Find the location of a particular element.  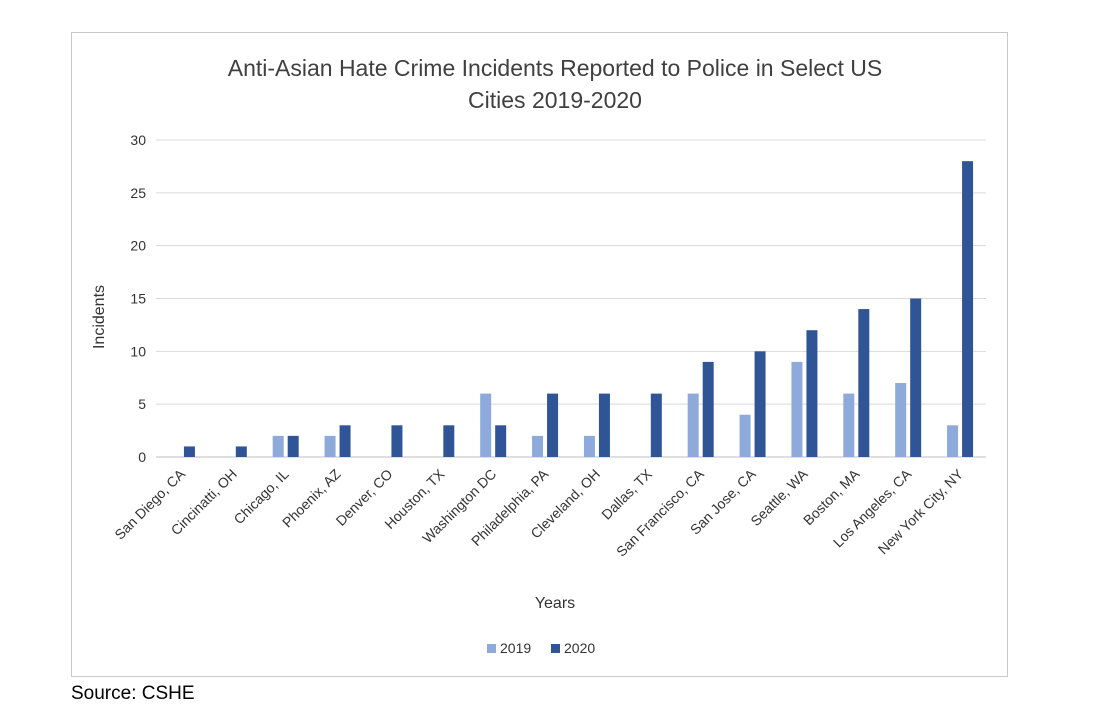

y-tick-label: 15 is located at coordinates (138, 299).